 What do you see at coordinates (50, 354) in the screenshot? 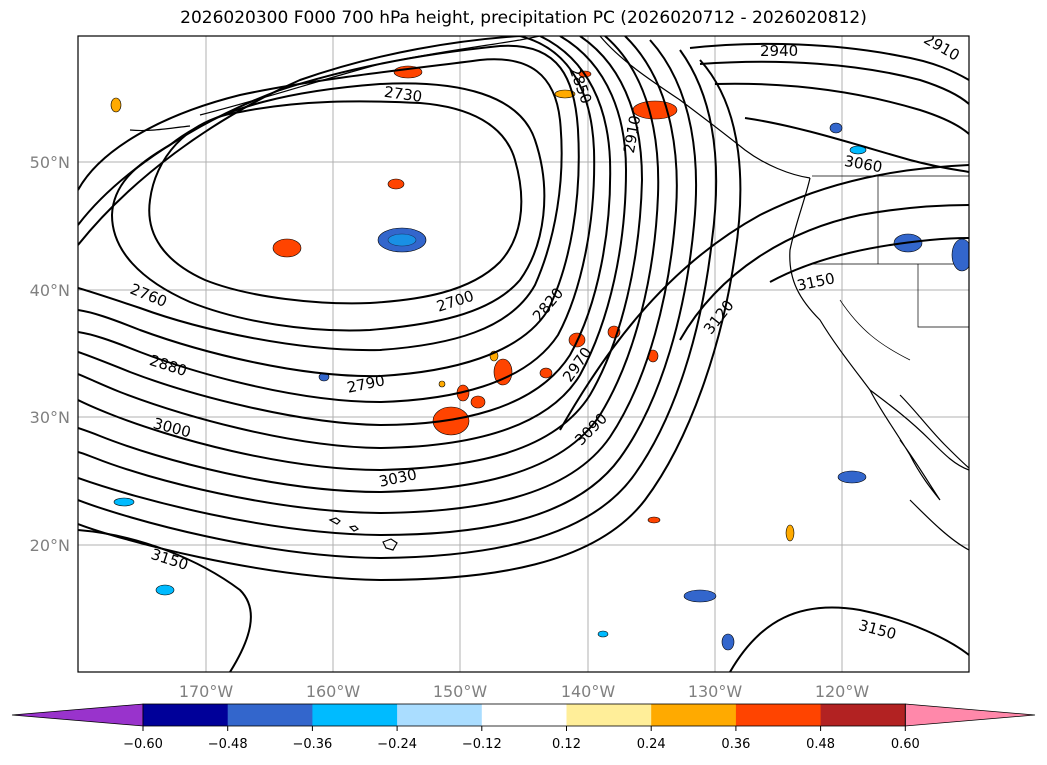
I see `lat-tick-labels: 50°N 40°N 30°N 20°N` at bounding box center [50, 354].